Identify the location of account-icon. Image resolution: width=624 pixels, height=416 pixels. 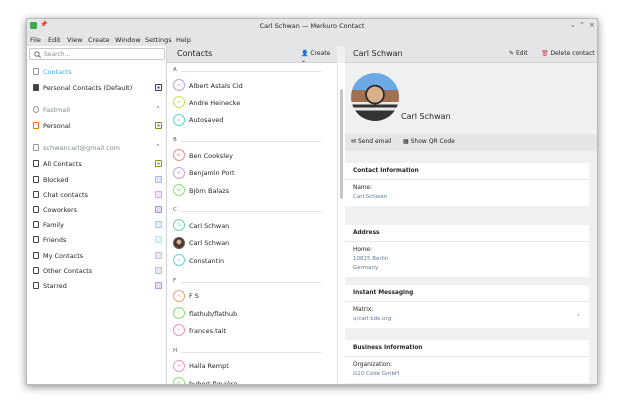
(36, 148).